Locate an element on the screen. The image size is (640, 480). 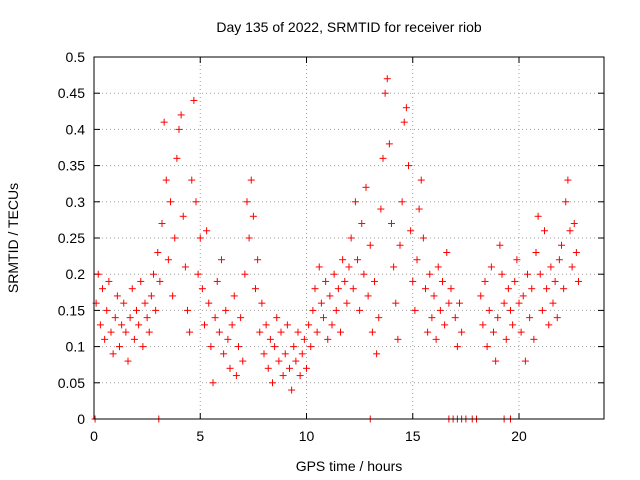
y-tick-label: 0.5 is located at coordinates (76, 57).